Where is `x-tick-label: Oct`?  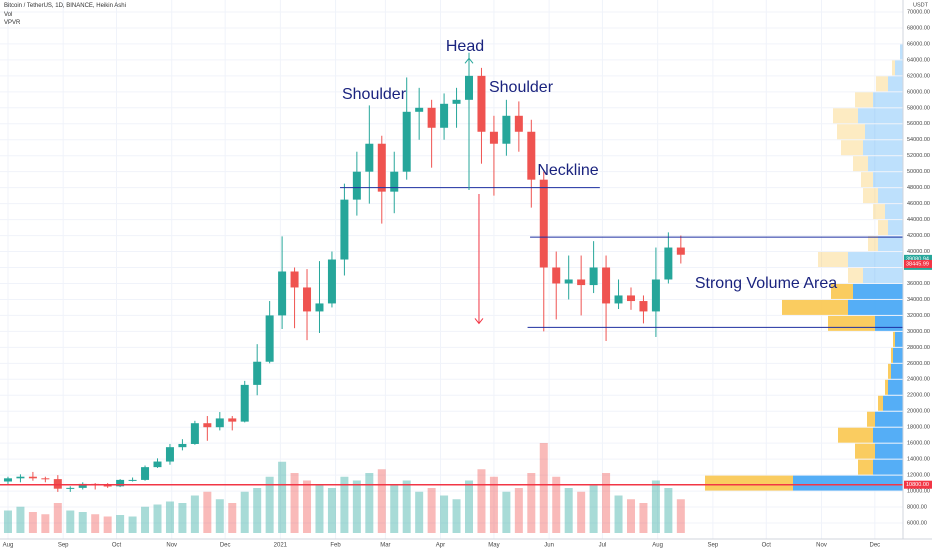 x-tick-label: Oct is located at coordinates (767, 546).